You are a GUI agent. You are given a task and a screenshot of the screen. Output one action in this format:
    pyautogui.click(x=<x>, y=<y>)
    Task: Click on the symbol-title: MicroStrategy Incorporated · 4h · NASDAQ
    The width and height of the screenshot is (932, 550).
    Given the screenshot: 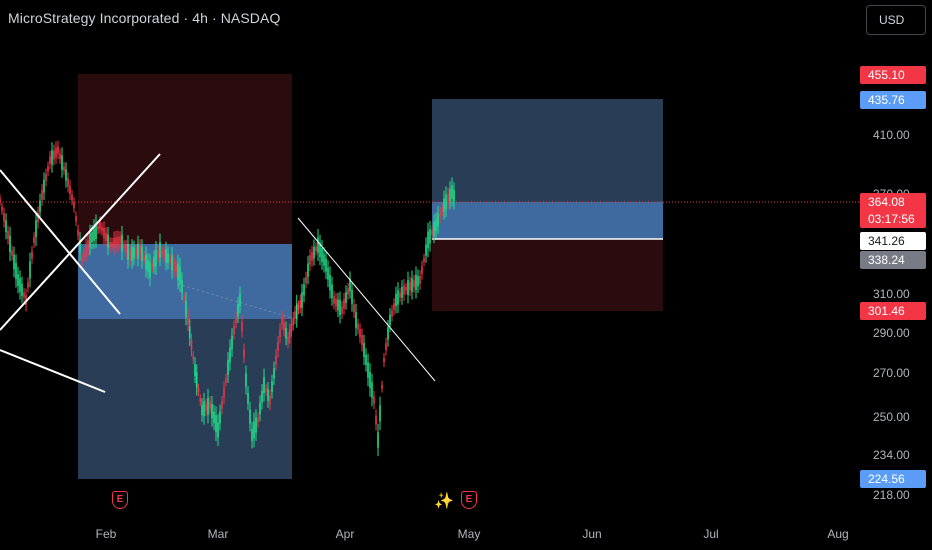 What is the action you would take?
    pyautogui.click(x=144, y=18)
    